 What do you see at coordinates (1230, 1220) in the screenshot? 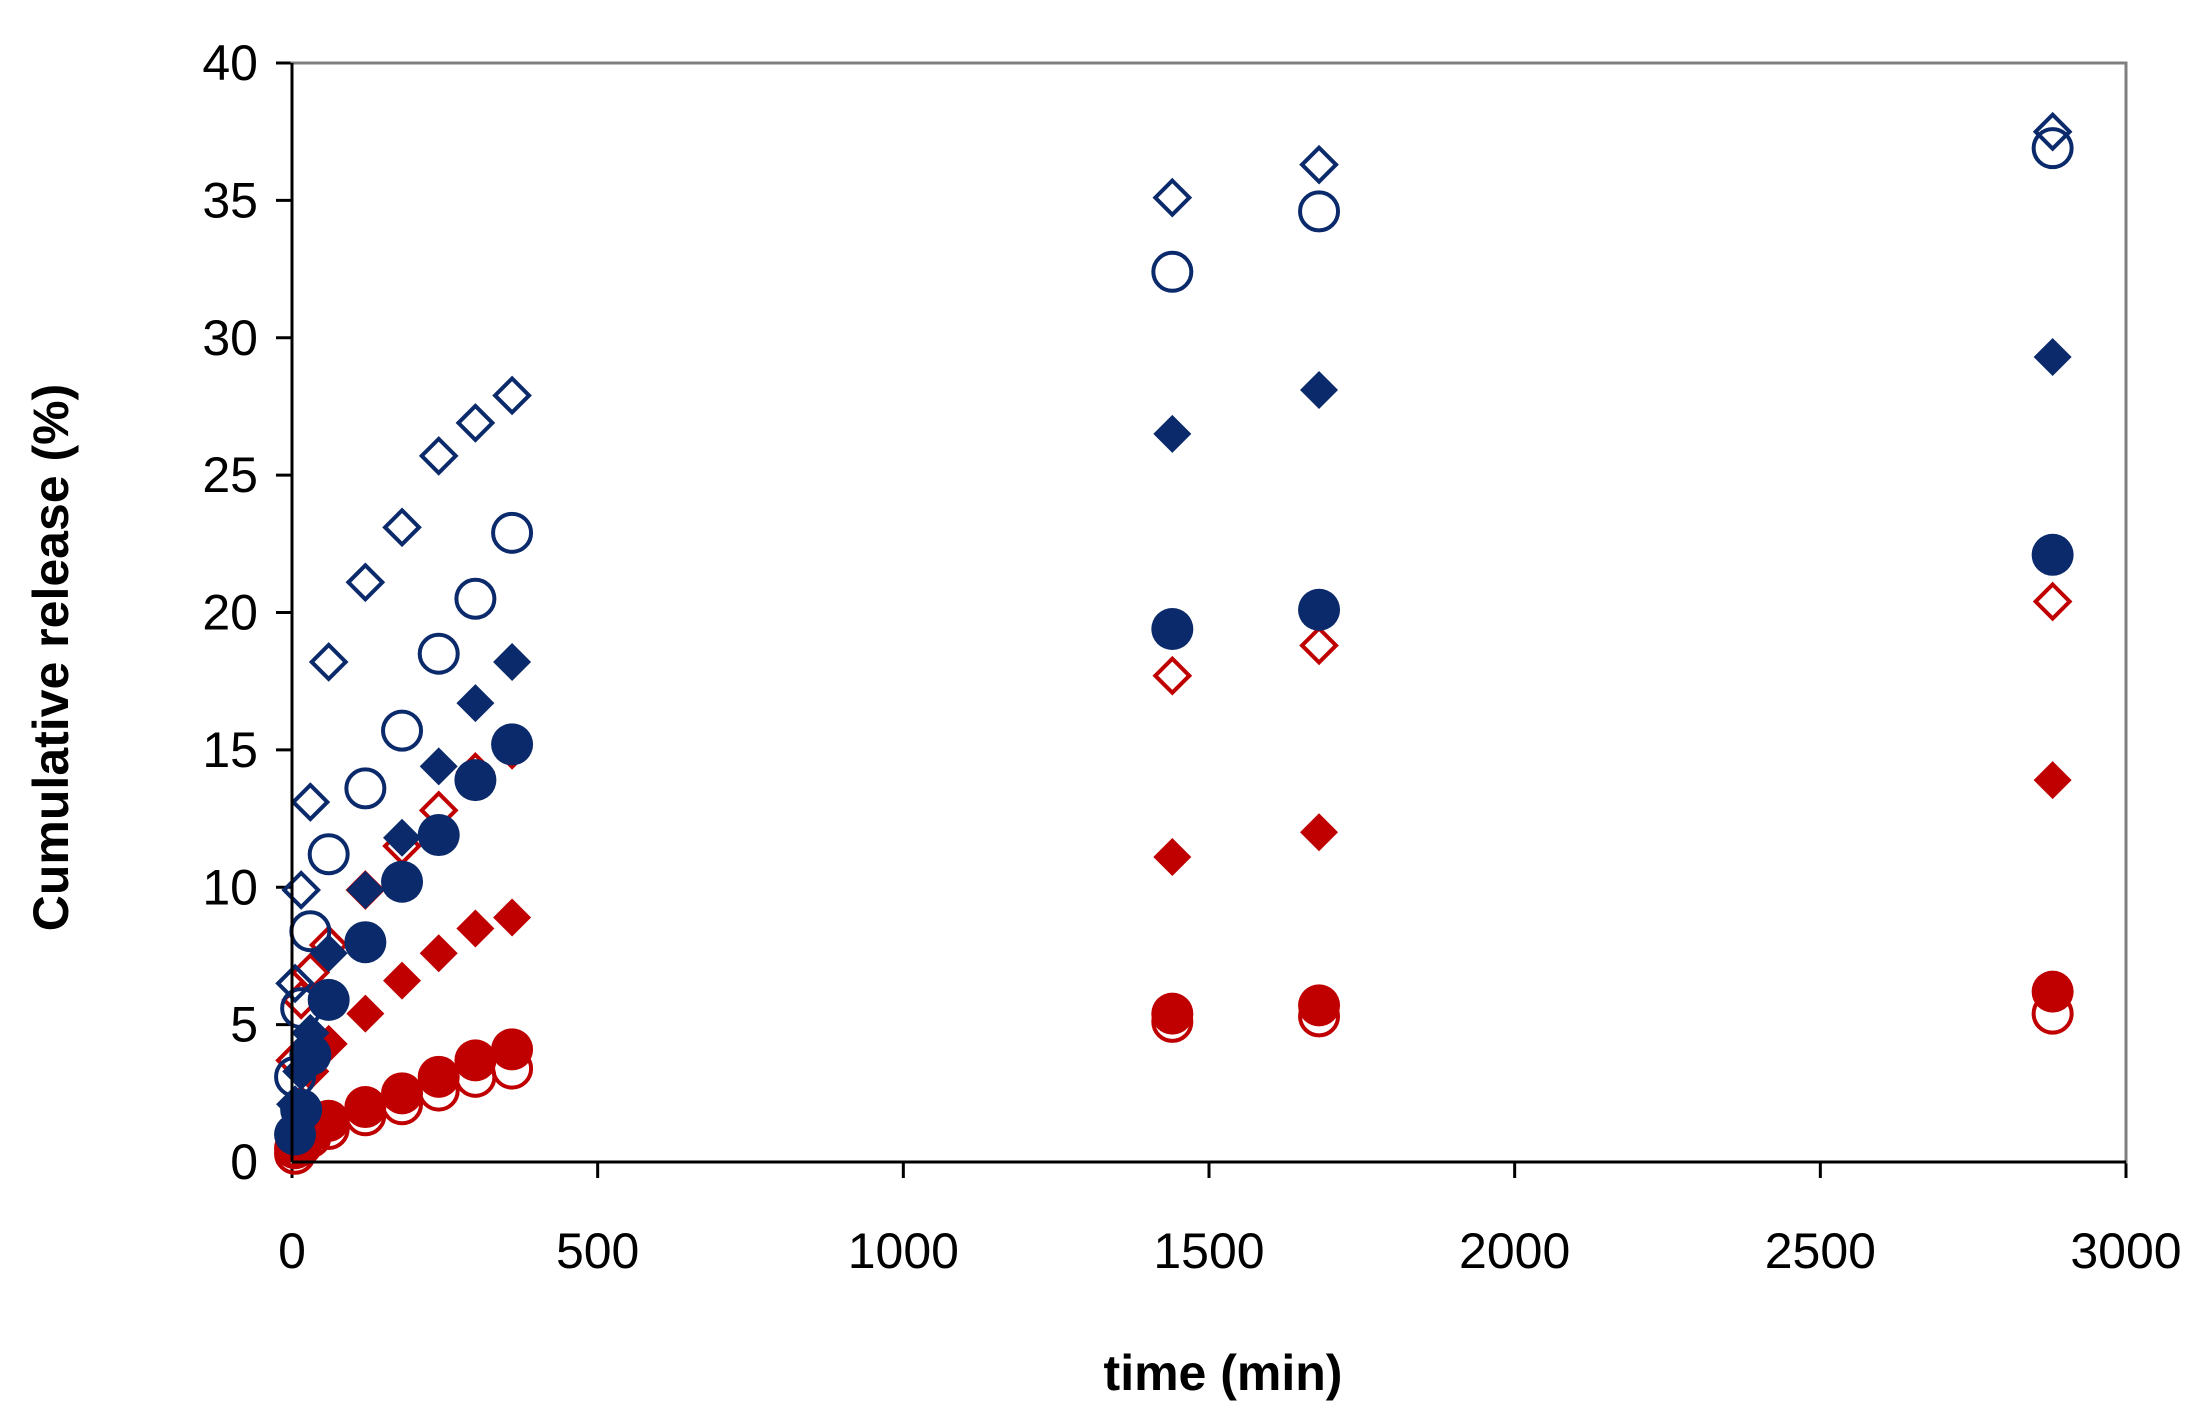
I see `x-axis-ticks: 0 500 1000 1500 2000 2500 3000` at bounding box center [1230, 1220].